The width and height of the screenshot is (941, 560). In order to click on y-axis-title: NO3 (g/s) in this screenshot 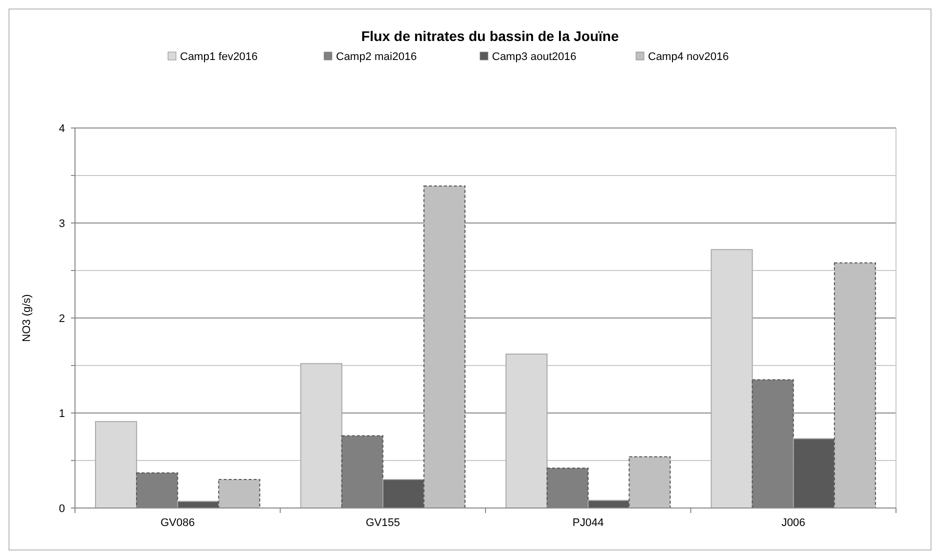, I will do `click(27, 318)`.